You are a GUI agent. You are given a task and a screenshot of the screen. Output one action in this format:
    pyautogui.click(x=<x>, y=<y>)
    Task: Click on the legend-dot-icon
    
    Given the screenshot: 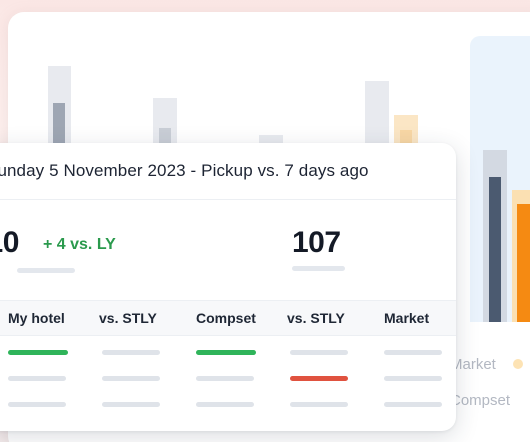 What is the action you would take?
    pyautogui.click(x=518, y=364)
    